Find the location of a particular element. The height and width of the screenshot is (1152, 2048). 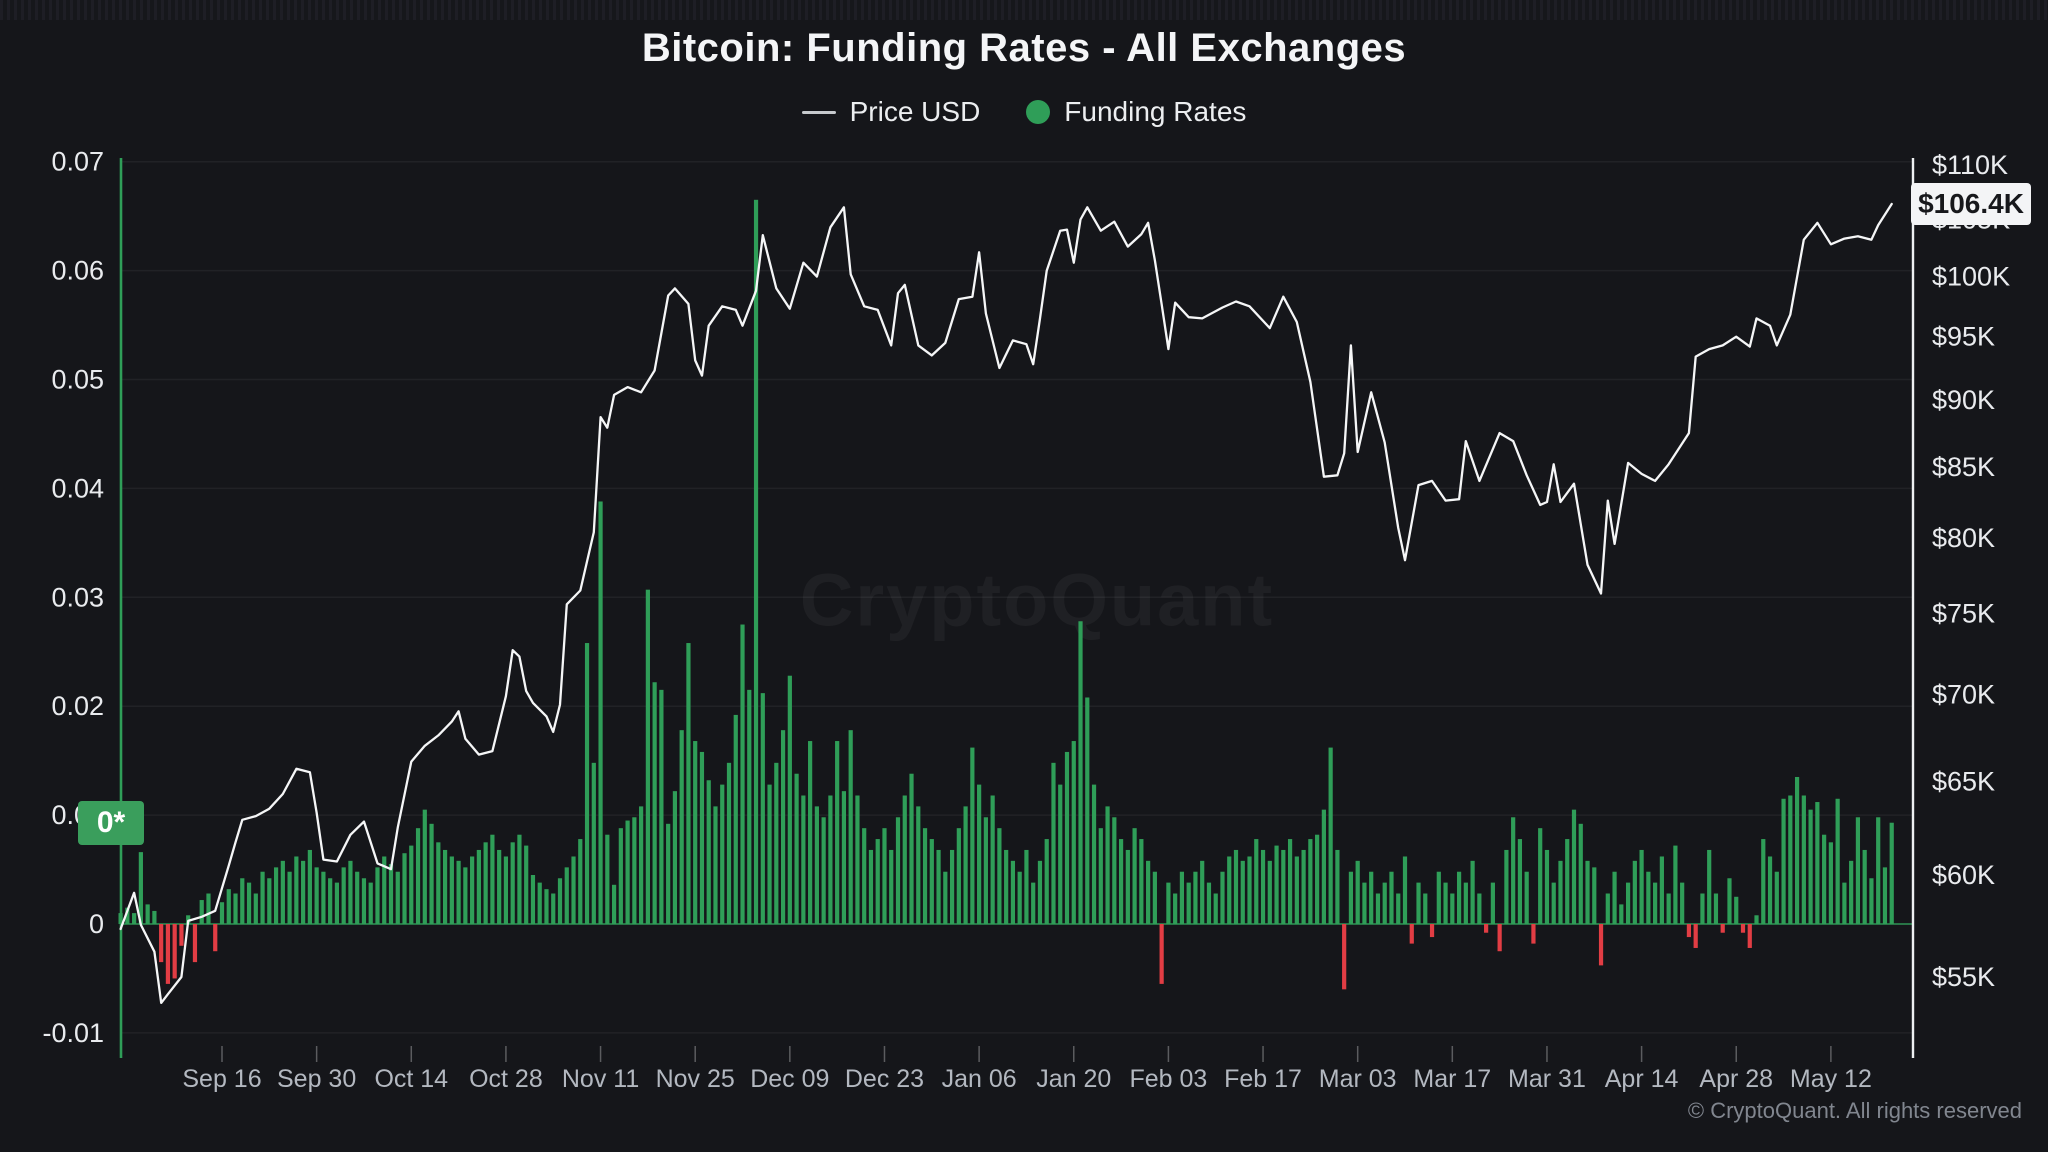

cryptoquant-watermark: CryptoQuant is located at coordinates (1037, 600).